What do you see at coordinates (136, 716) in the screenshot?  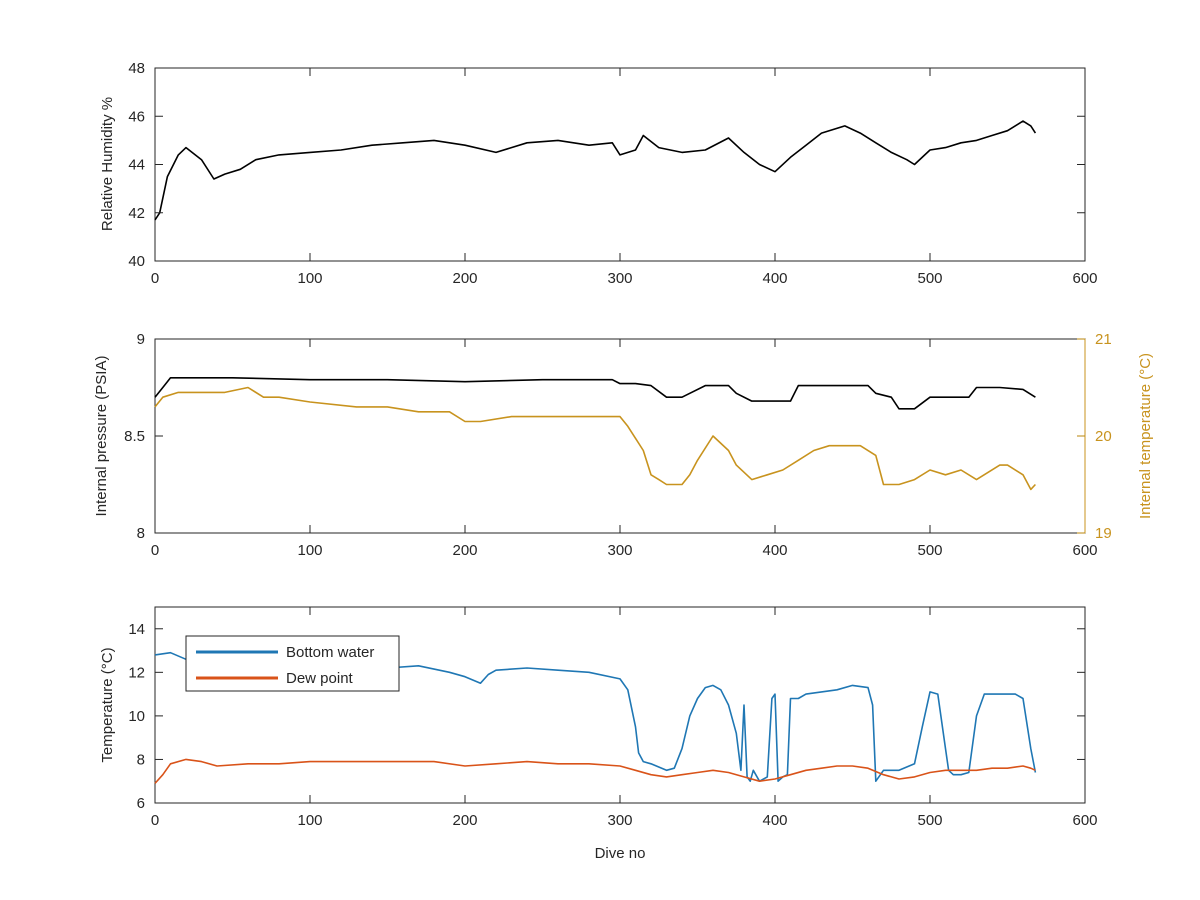 I see `y-tick-label: 10` at bounding box center [136, 716].